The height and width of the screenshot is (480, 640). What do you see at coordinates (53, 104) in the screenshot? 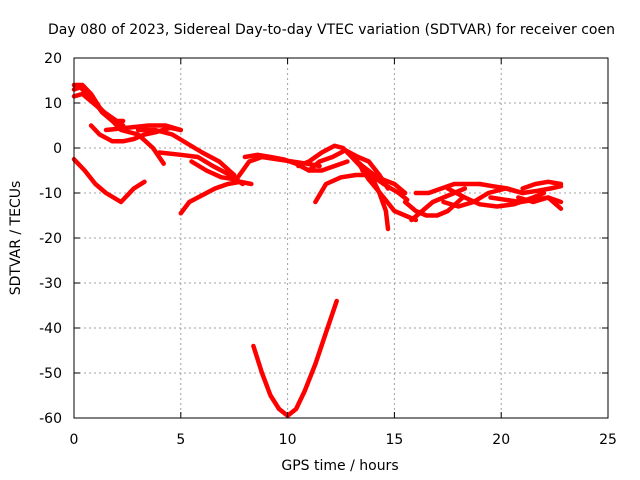
I see `y-tick-label: 10` at bounding box center [53, 104].